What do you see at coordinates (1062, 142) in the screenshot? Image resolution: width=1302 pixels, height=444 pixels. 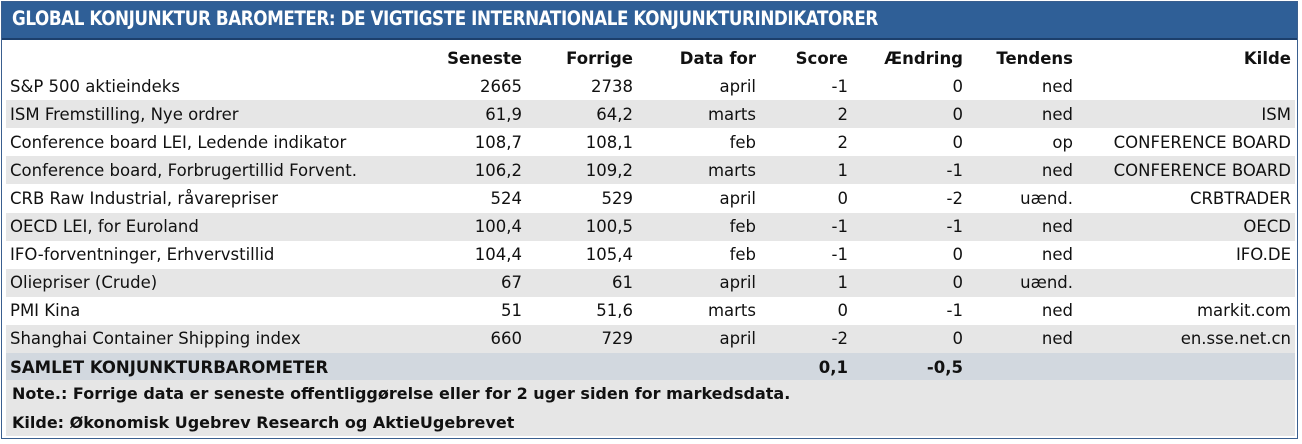 I see `tendens-value: op` at bounding box center [1062, 142].